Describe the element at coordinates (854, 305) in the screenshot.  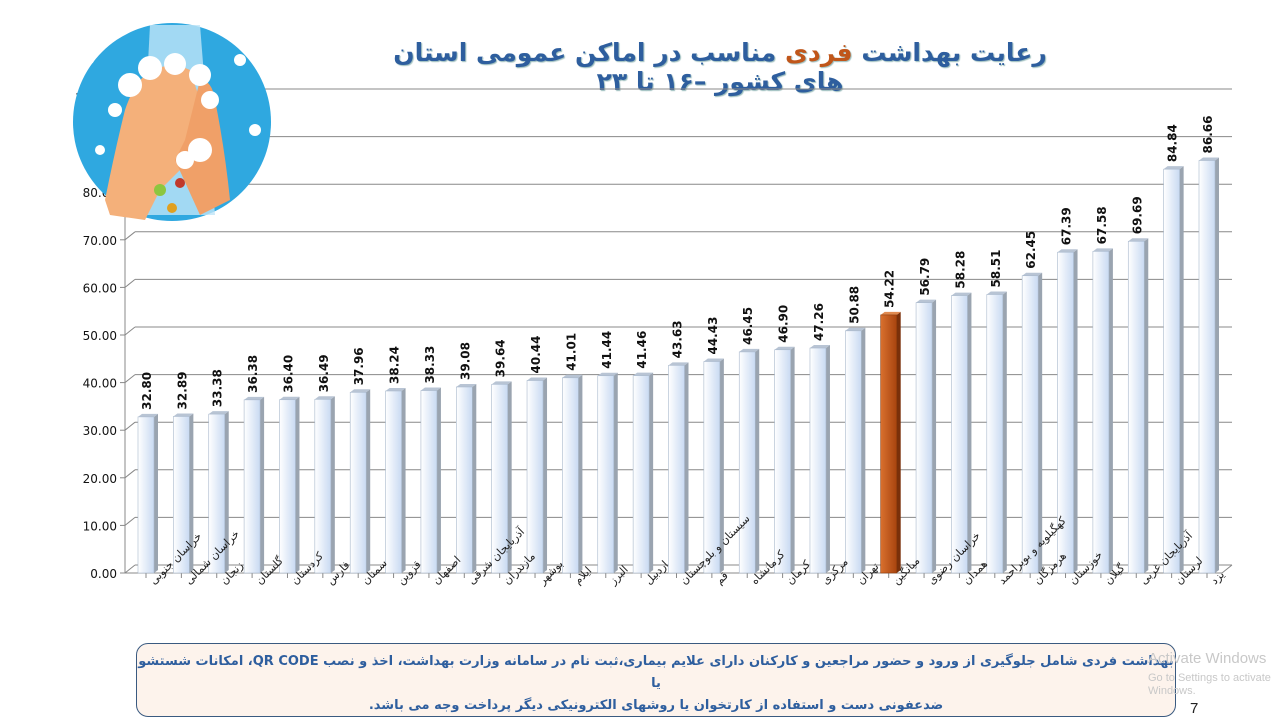
I see `data-label: 50.88` at that location.